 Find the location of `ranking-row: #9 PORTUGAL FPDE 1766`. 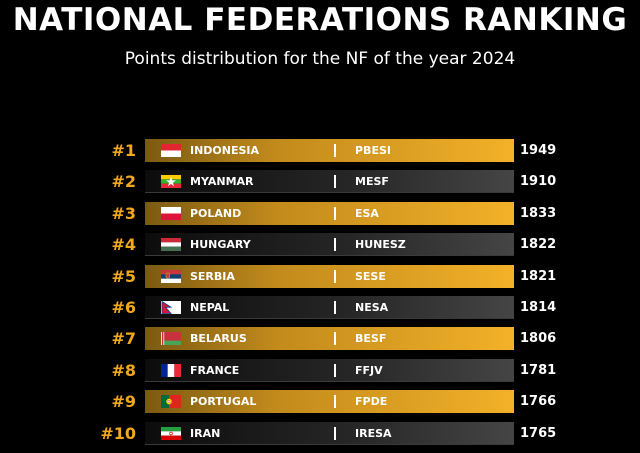

ranking-row: #9 PORTUGAL FPDE 1766 is located at coordinates (320, 402).